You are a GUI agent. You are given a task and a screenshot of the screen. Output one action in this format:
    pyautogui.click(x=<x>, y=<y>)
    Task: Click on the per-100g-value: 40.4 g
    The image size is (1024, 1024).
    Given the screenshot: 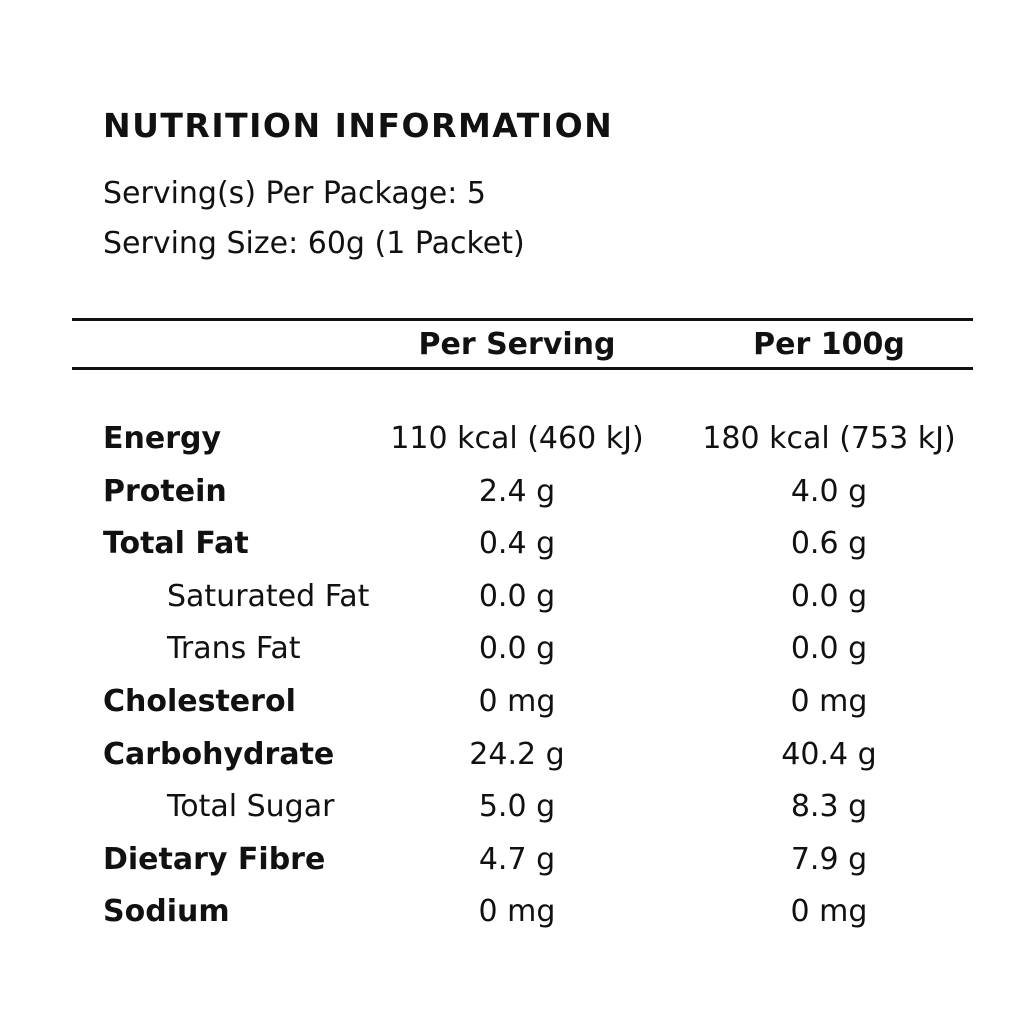 What is the action you would take?
    pyautogui.click(x=829, y=754)
    